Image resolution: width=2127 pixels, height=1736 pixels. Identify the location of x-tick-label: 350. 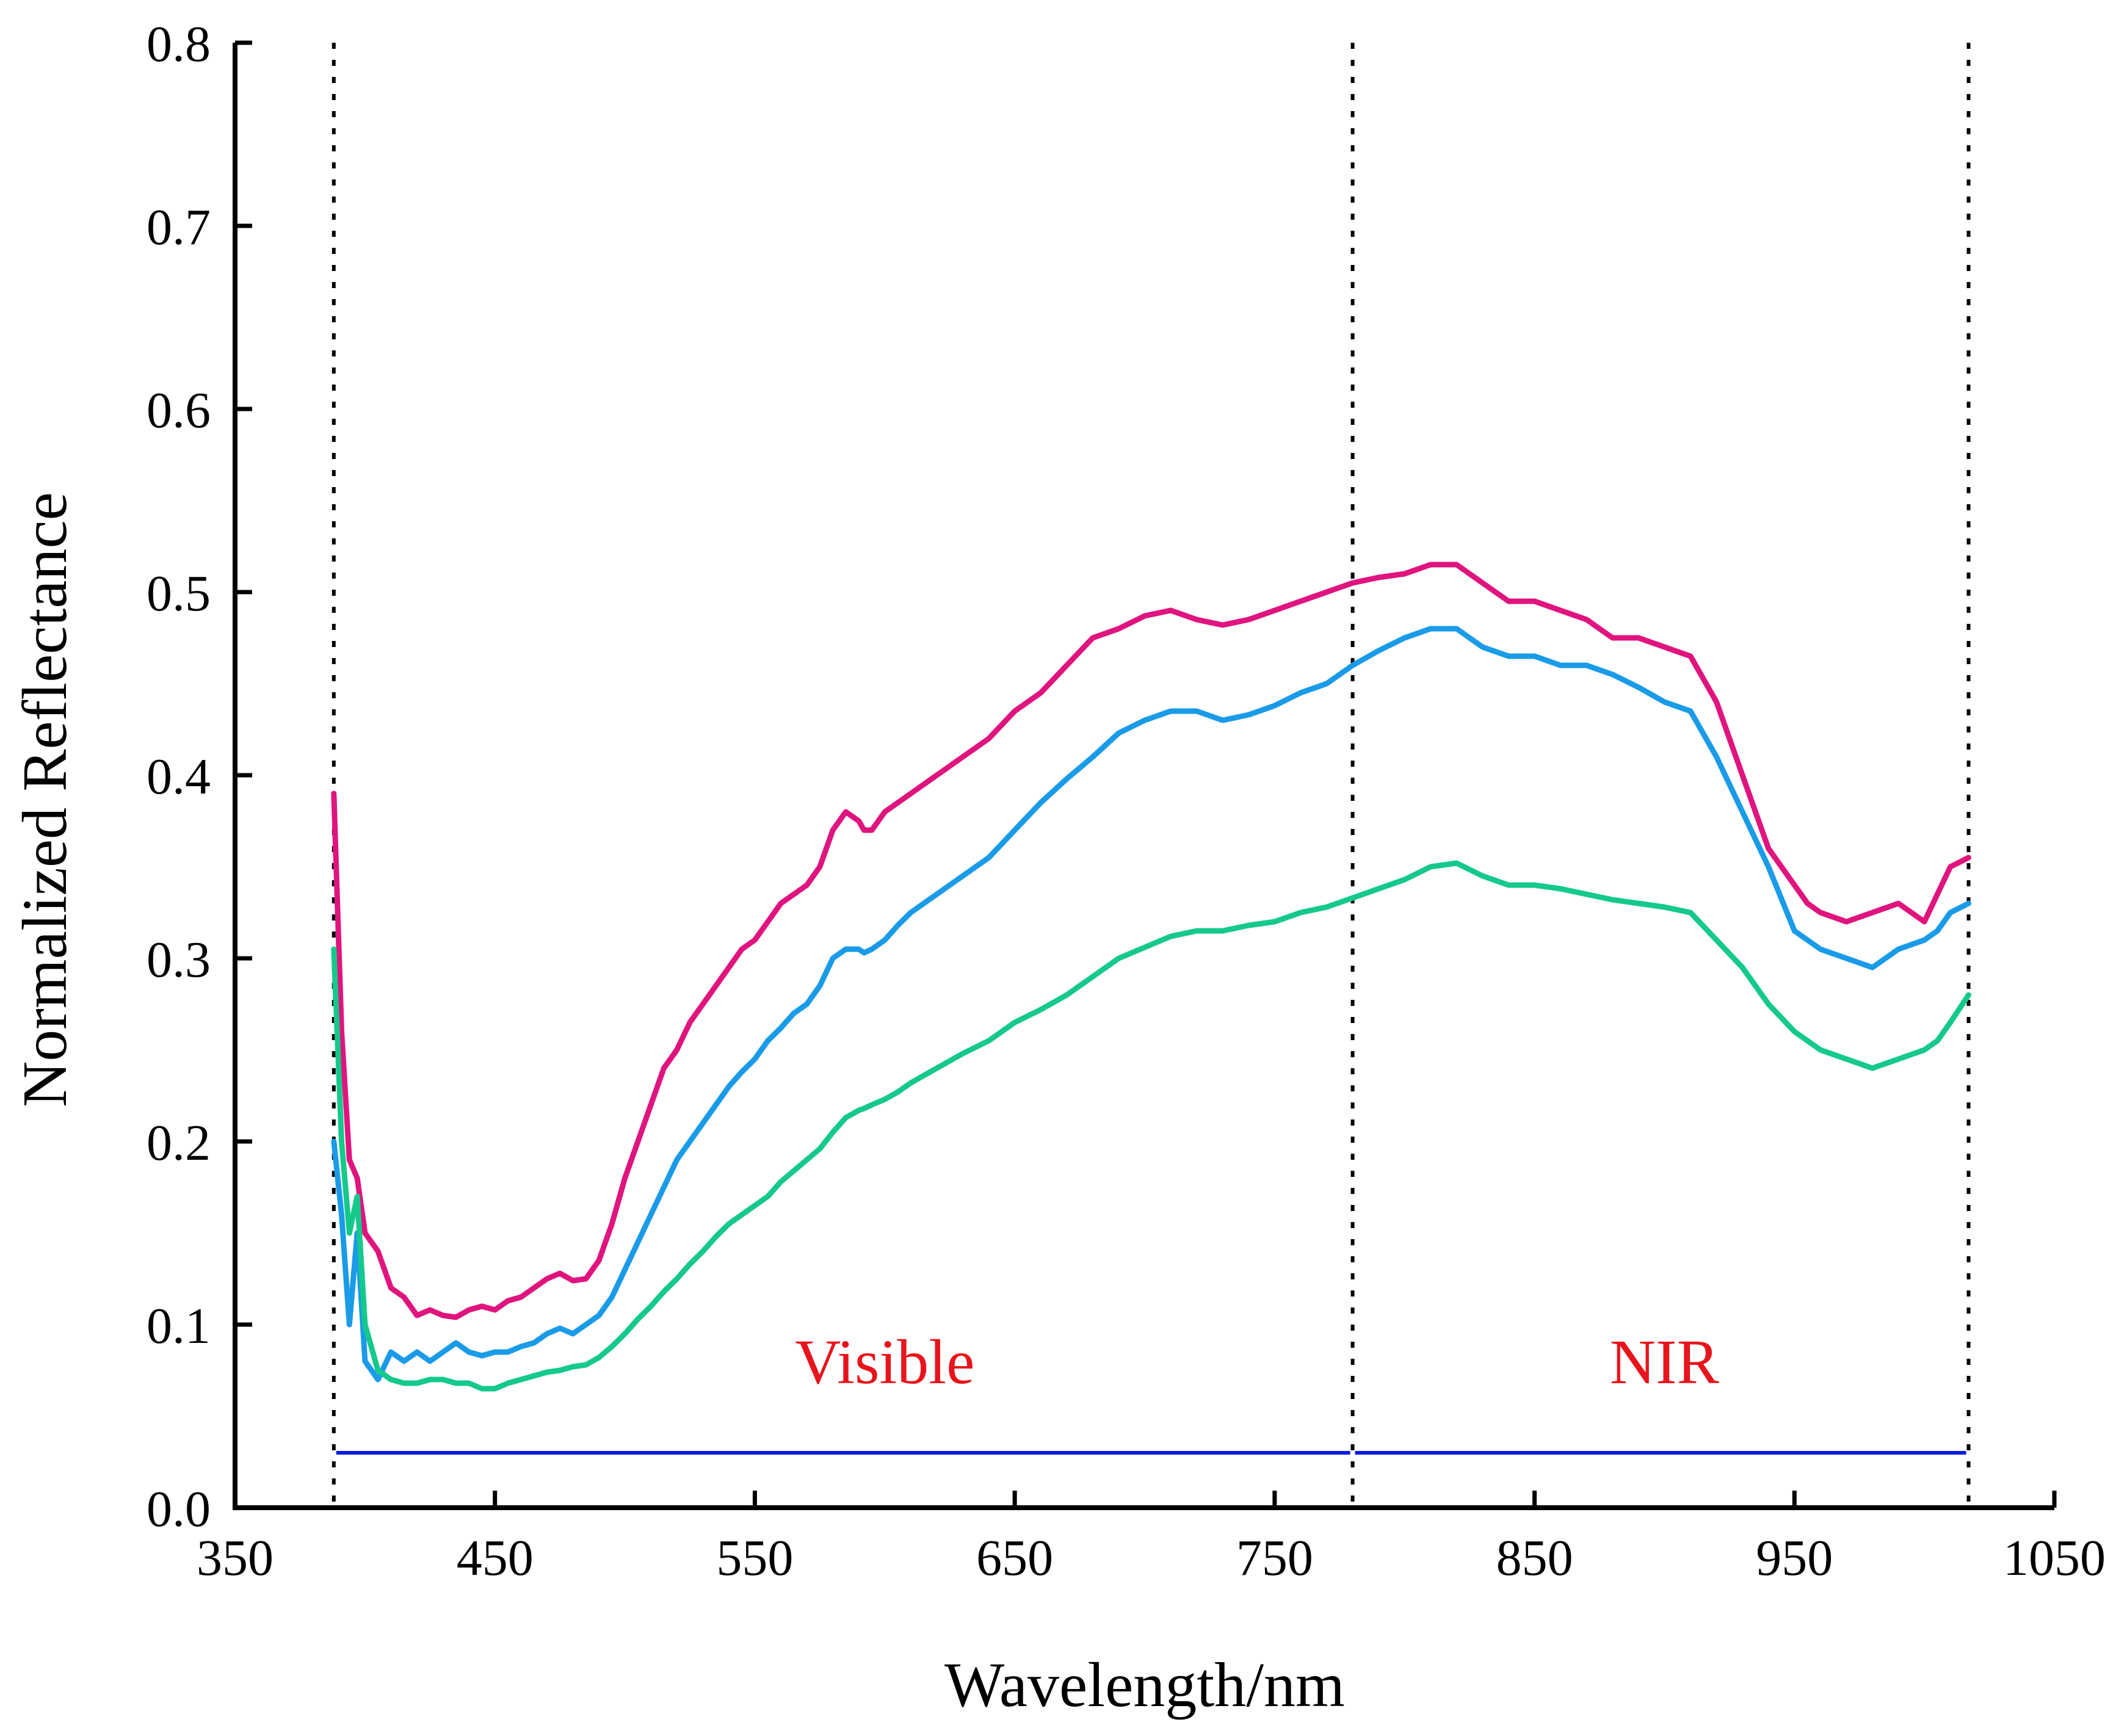
(235, 1558).